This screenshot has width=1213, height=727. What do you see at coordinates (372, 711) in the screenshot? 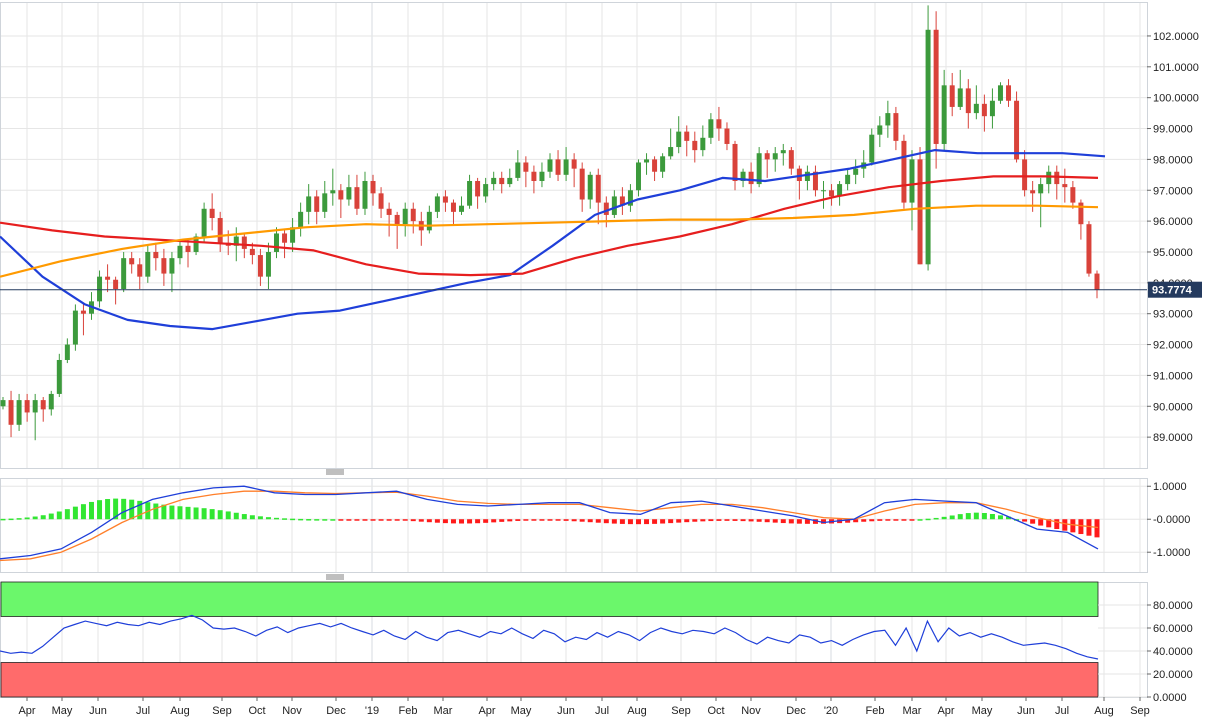
I see `x-tick-label: '19` at bounding box center [372, 711].